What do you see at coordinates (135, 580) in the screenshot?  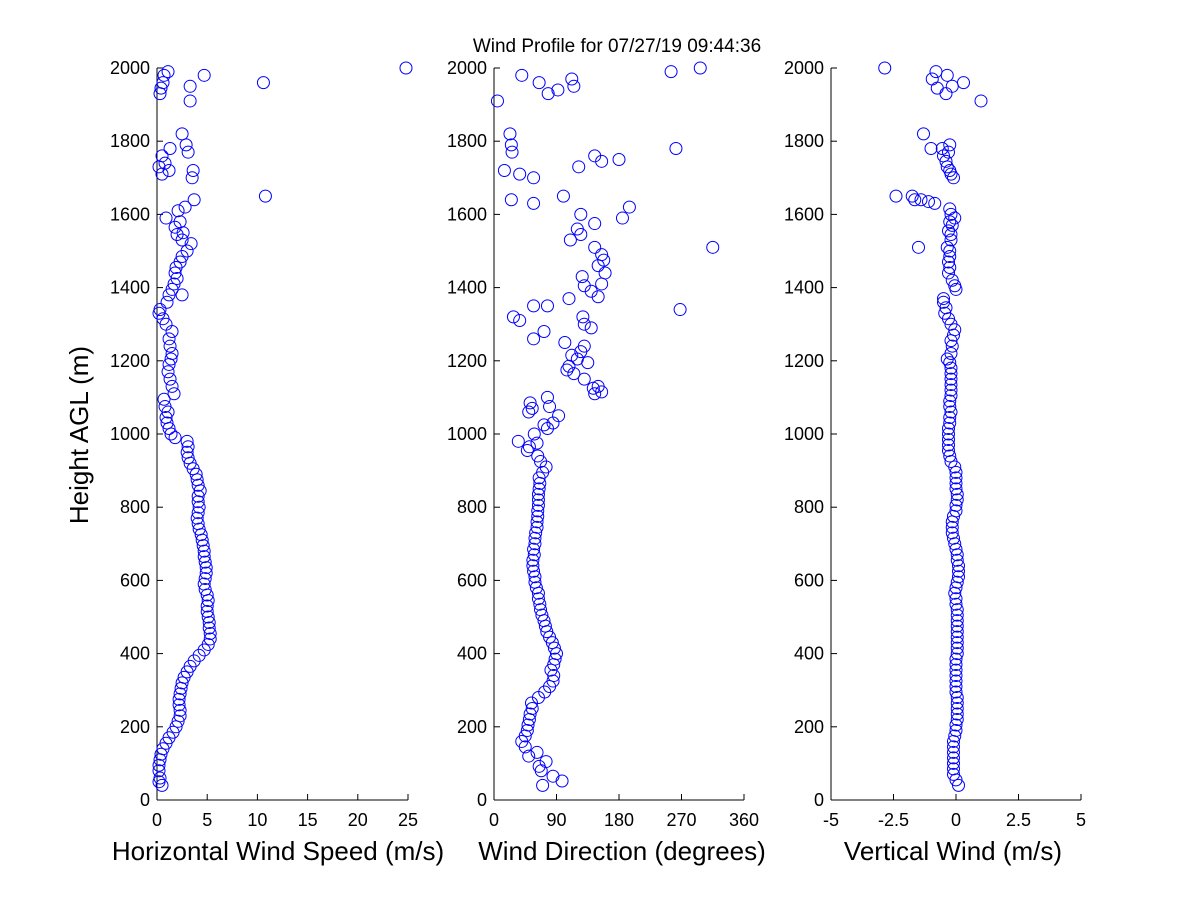 I see `y-tick-label: 600` at bounding box center [135, 580].